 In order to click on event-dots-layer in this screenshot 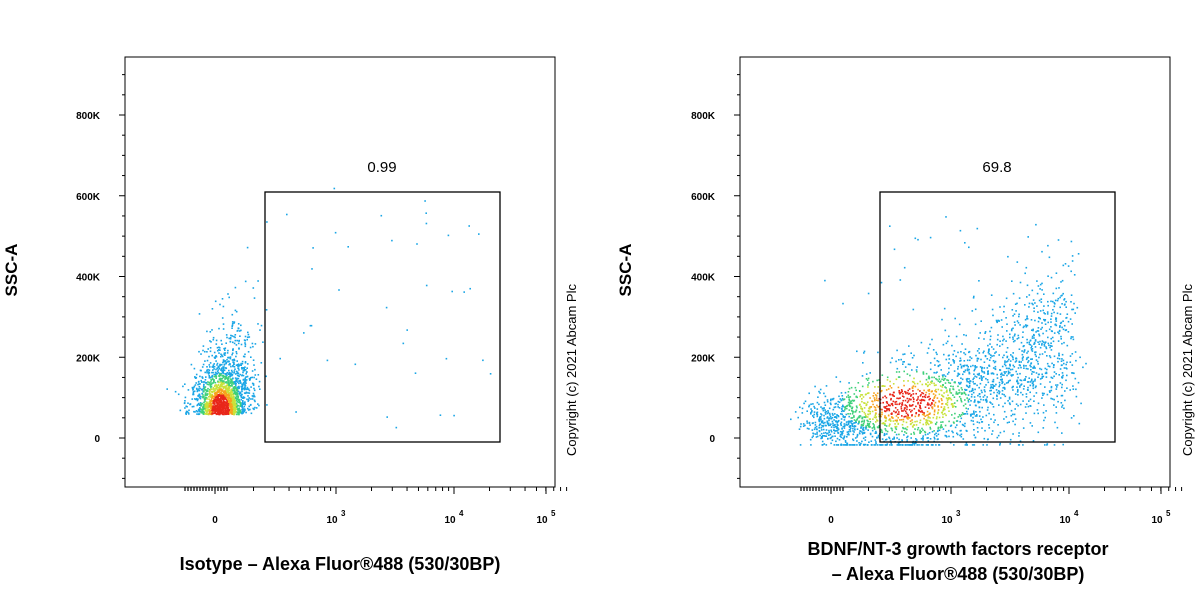, I will do `click(329, 308)`.